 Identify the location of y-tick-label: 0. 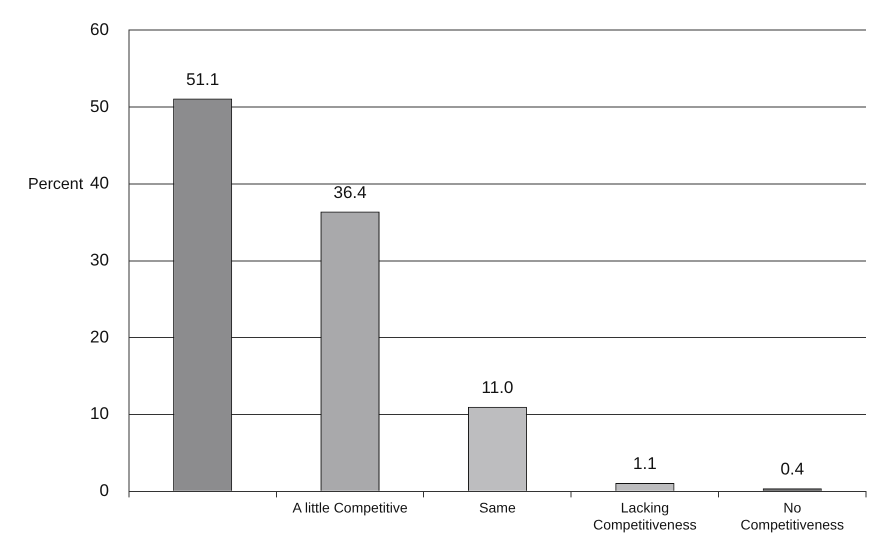
(104, 490).